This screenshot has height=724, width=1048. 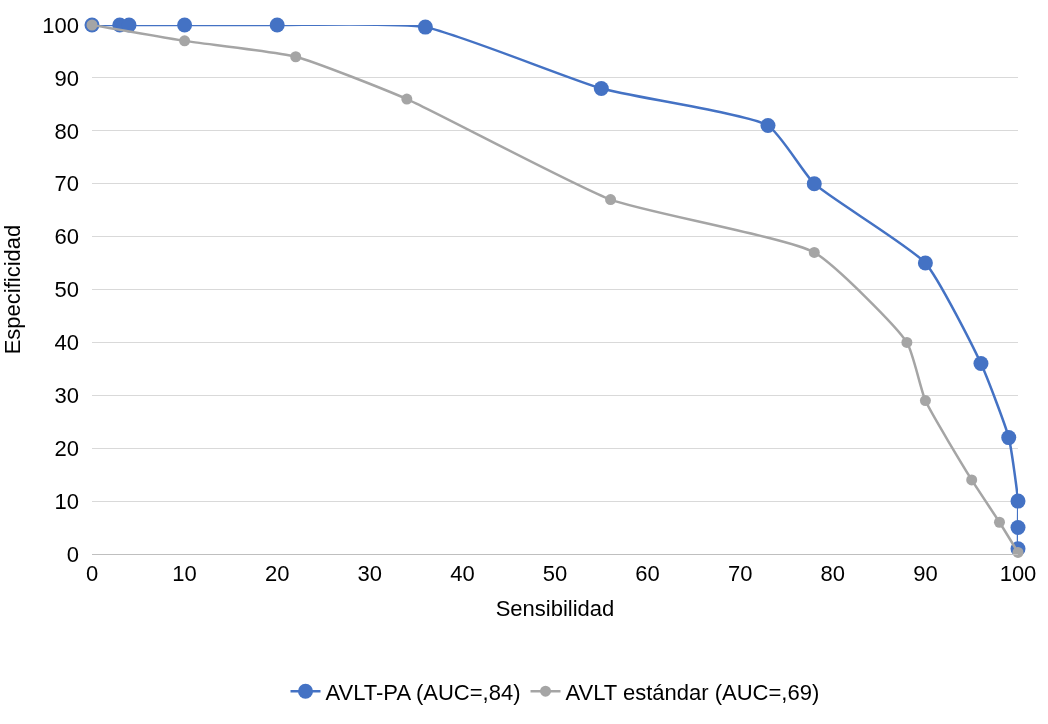 What do you see at coordinates (66, 237) in the screenshot?
I see `y-tick-label: 60` at bounding box center [66, 237].